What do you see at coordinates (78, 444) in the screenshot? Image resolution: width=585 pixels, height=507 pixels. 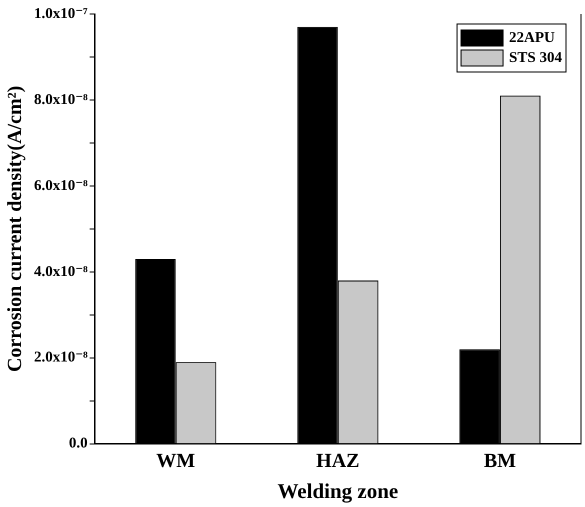 I see `y-tick-label: 0.0` at bounding box center [78, 444].